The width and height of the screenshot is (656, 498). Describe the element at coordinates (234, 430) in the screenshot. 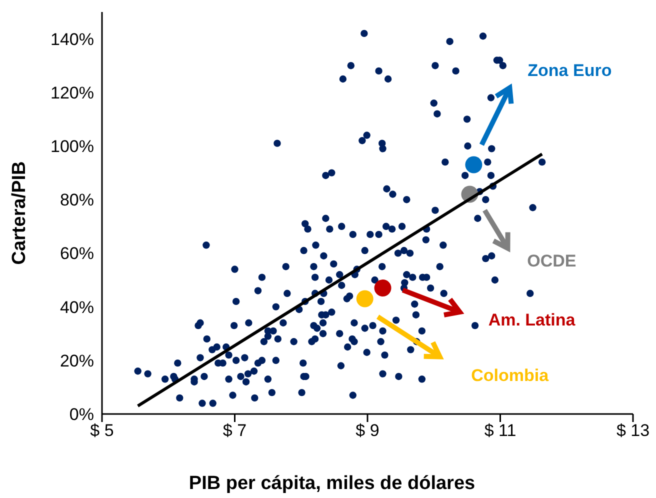

I see `x-tick-label: $ 7` at that location.